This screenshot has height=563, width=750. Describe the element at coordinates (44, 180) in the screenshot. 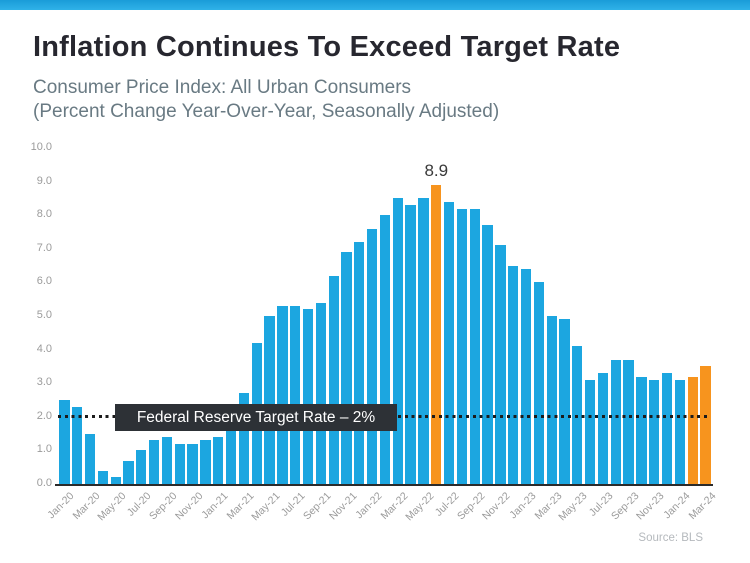

I see `y-tick-label: 9.0` at that location.